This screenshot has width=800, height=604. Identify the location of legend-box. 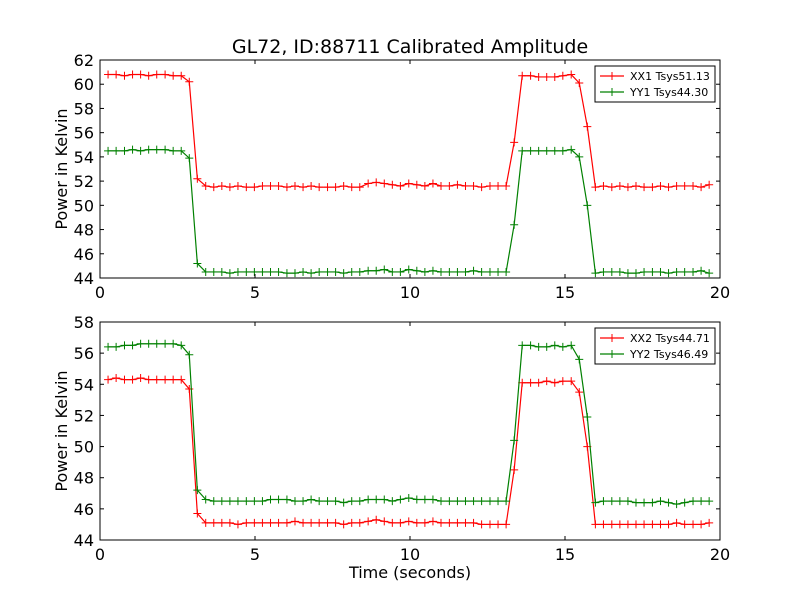
(655, 346).